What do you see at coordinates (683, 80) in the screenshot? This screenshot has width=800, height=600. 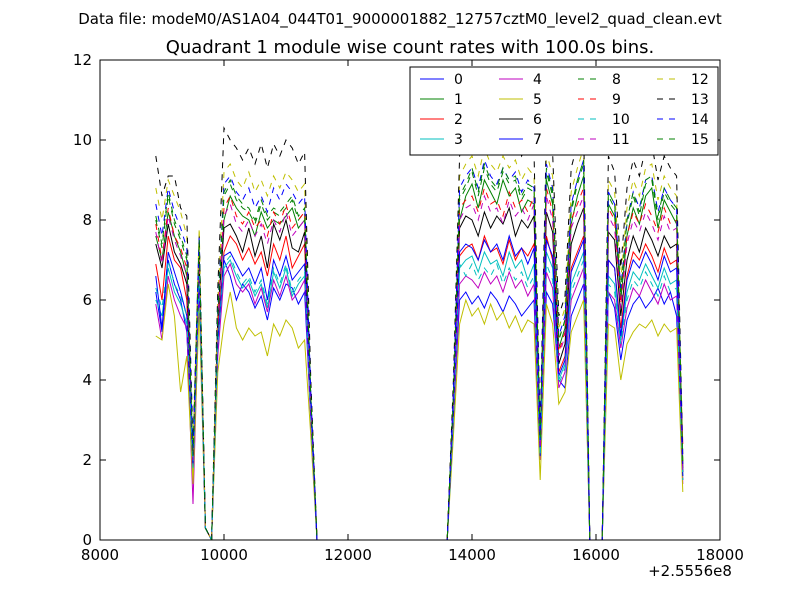 I see `legend-entry-12: 12` at bounding box center [683, 80].